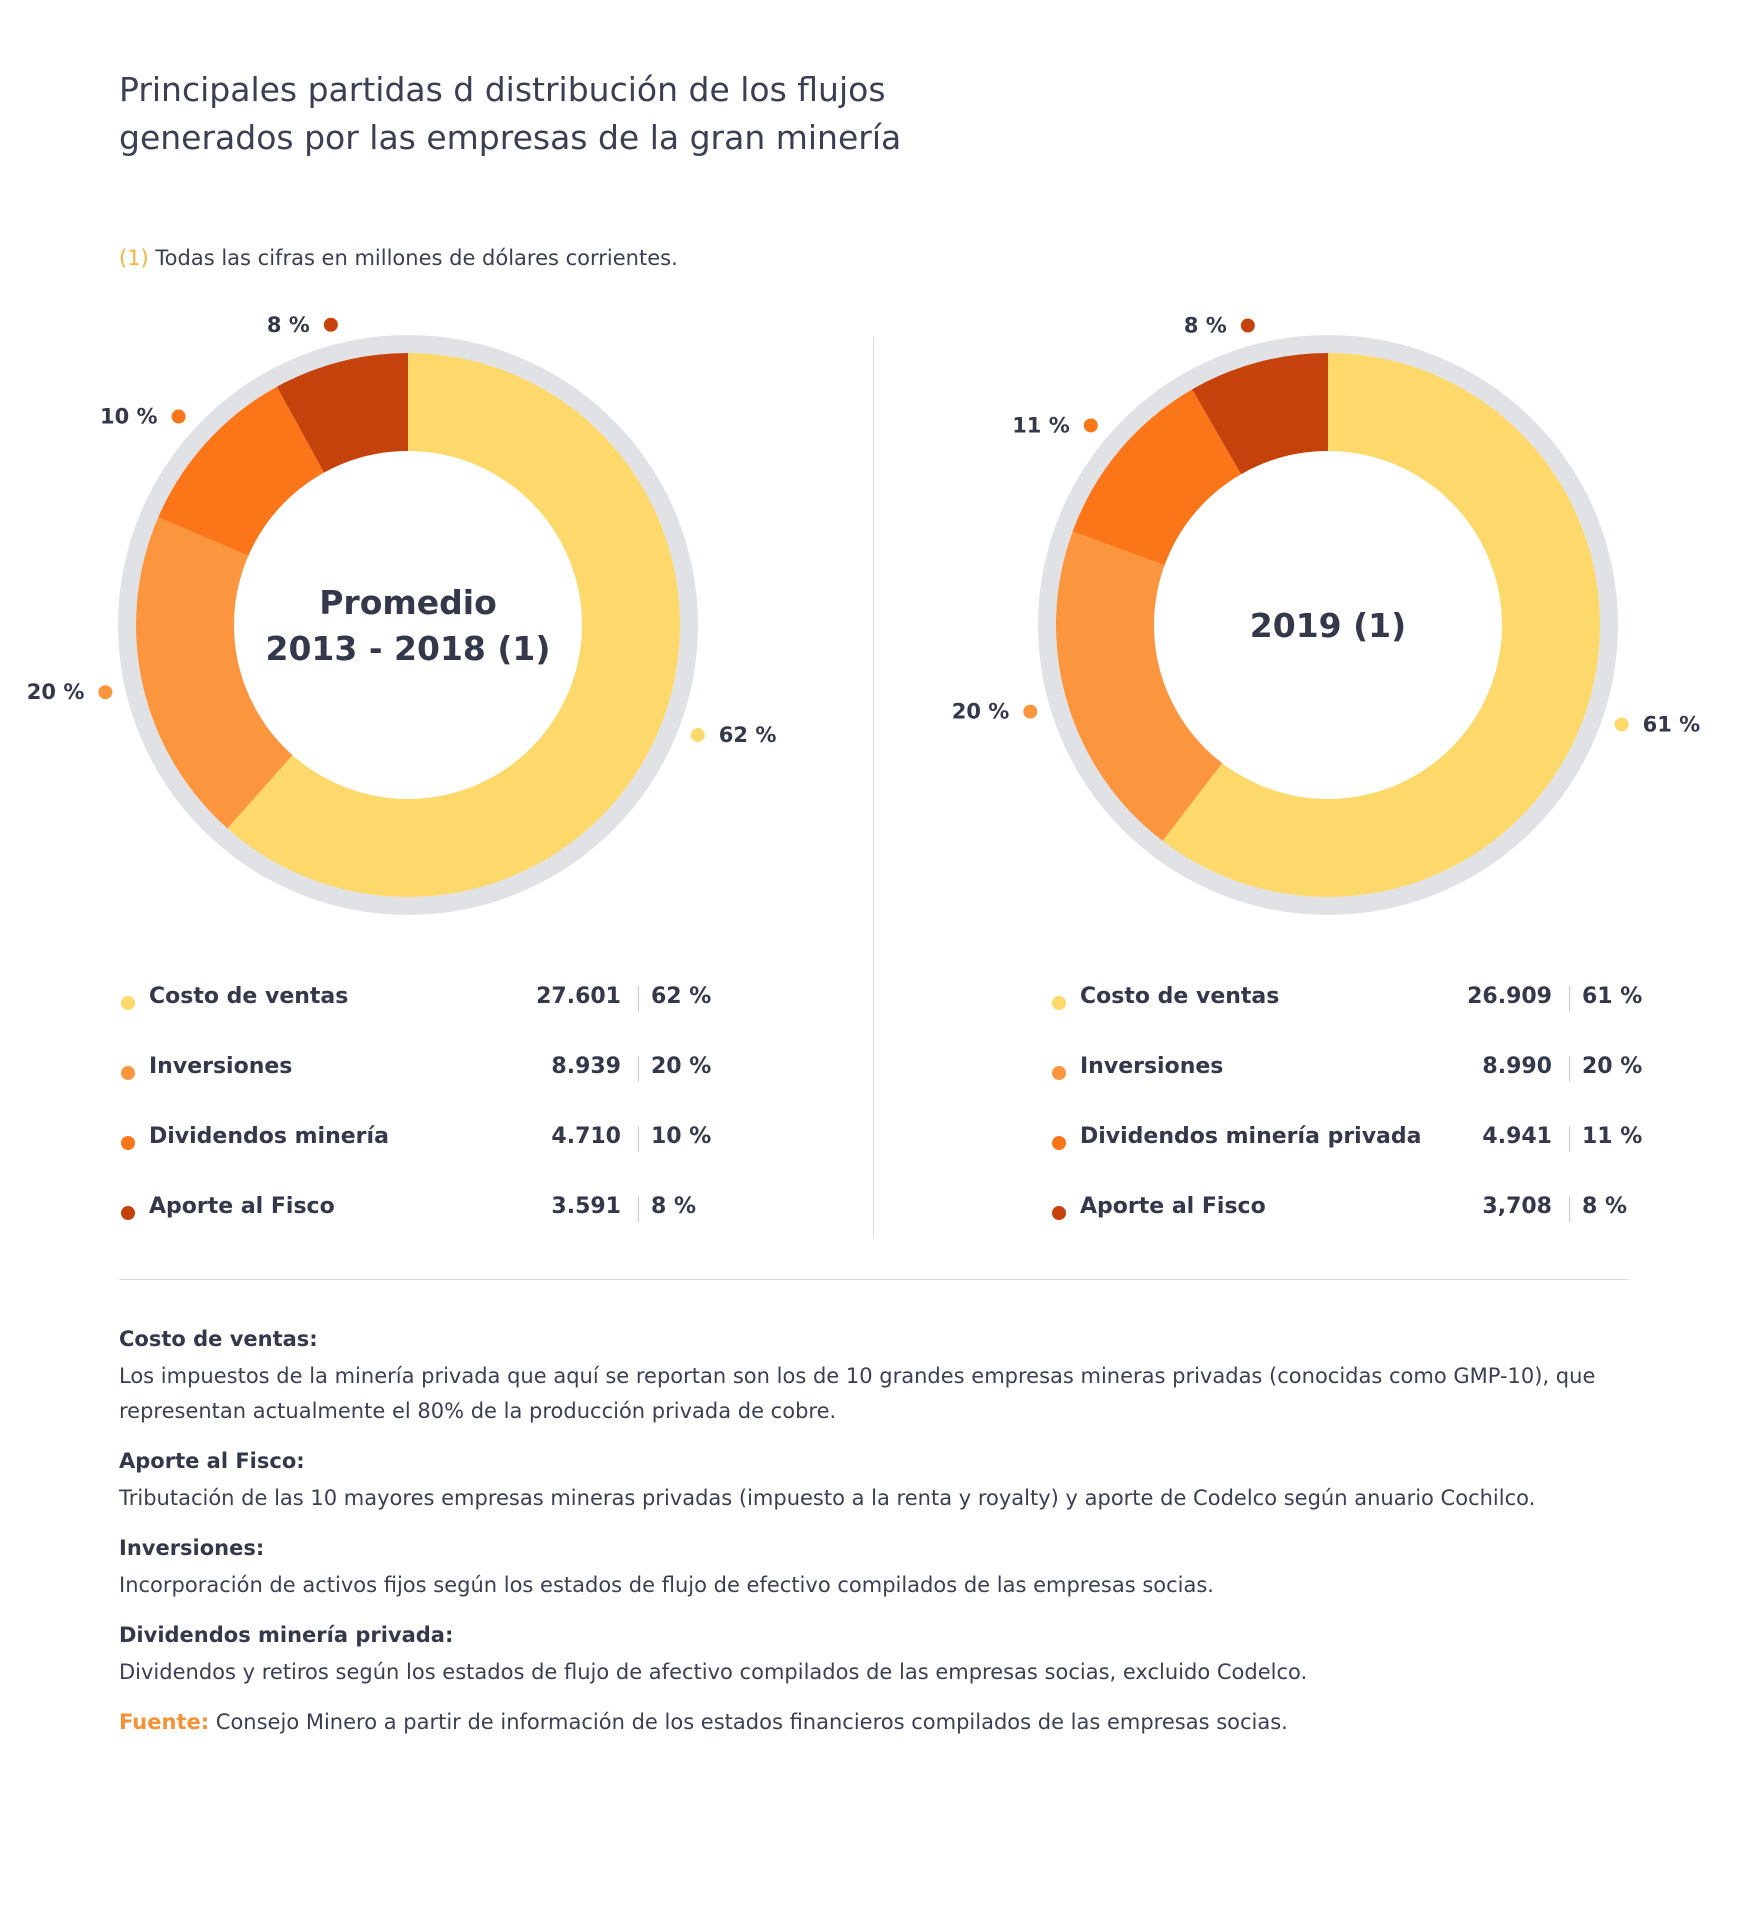  What do you see at coordinates (1517, 1066) in the screenshot?
I see `legend-value: 8.990` at bounding box center [1517, 1066].